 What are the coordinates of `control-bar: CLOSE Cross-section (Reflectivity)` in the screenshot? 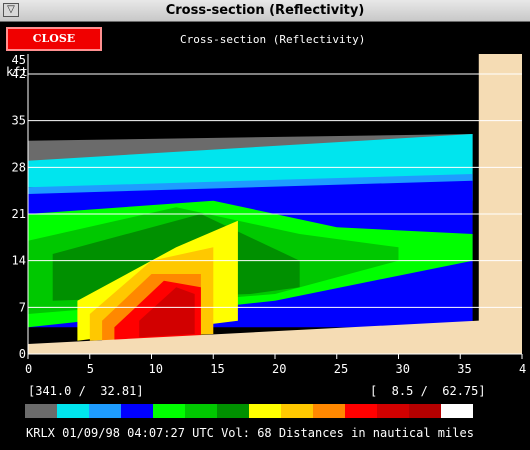 It's located at (265, 38).